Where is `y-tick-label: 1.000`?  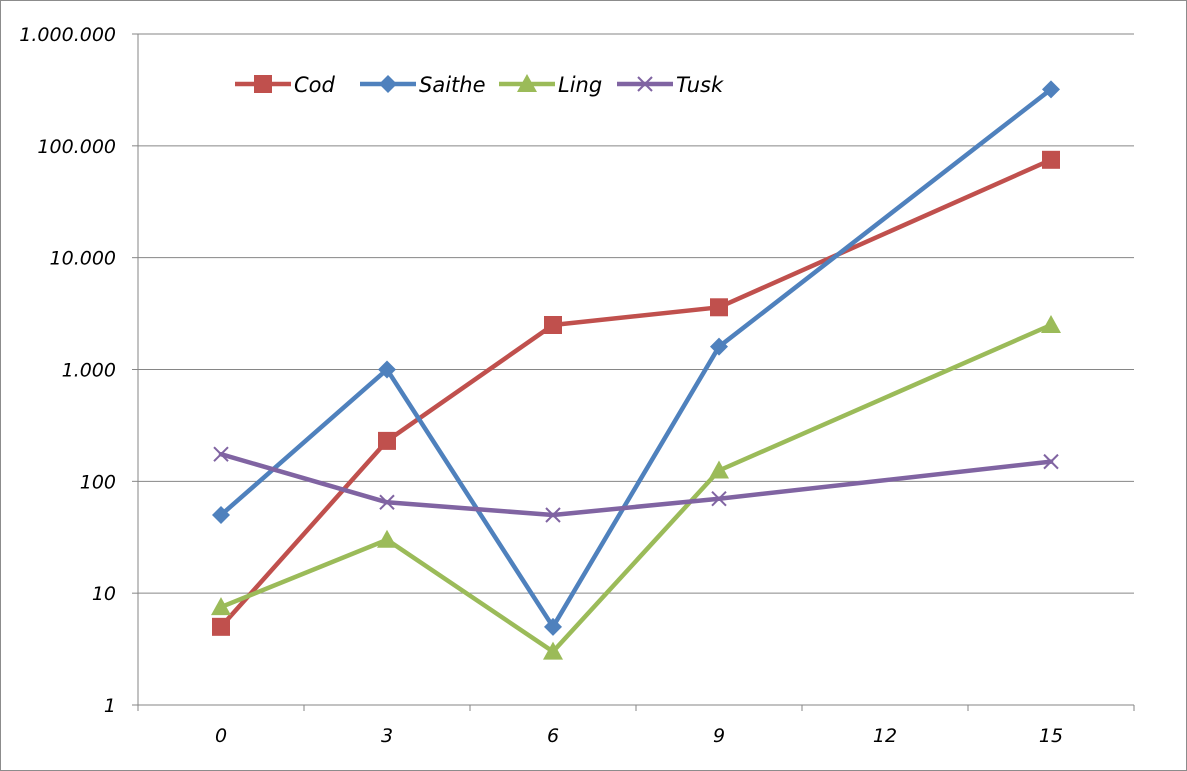 y-tick-label: 1.000 is located at coordinates (89, 371).